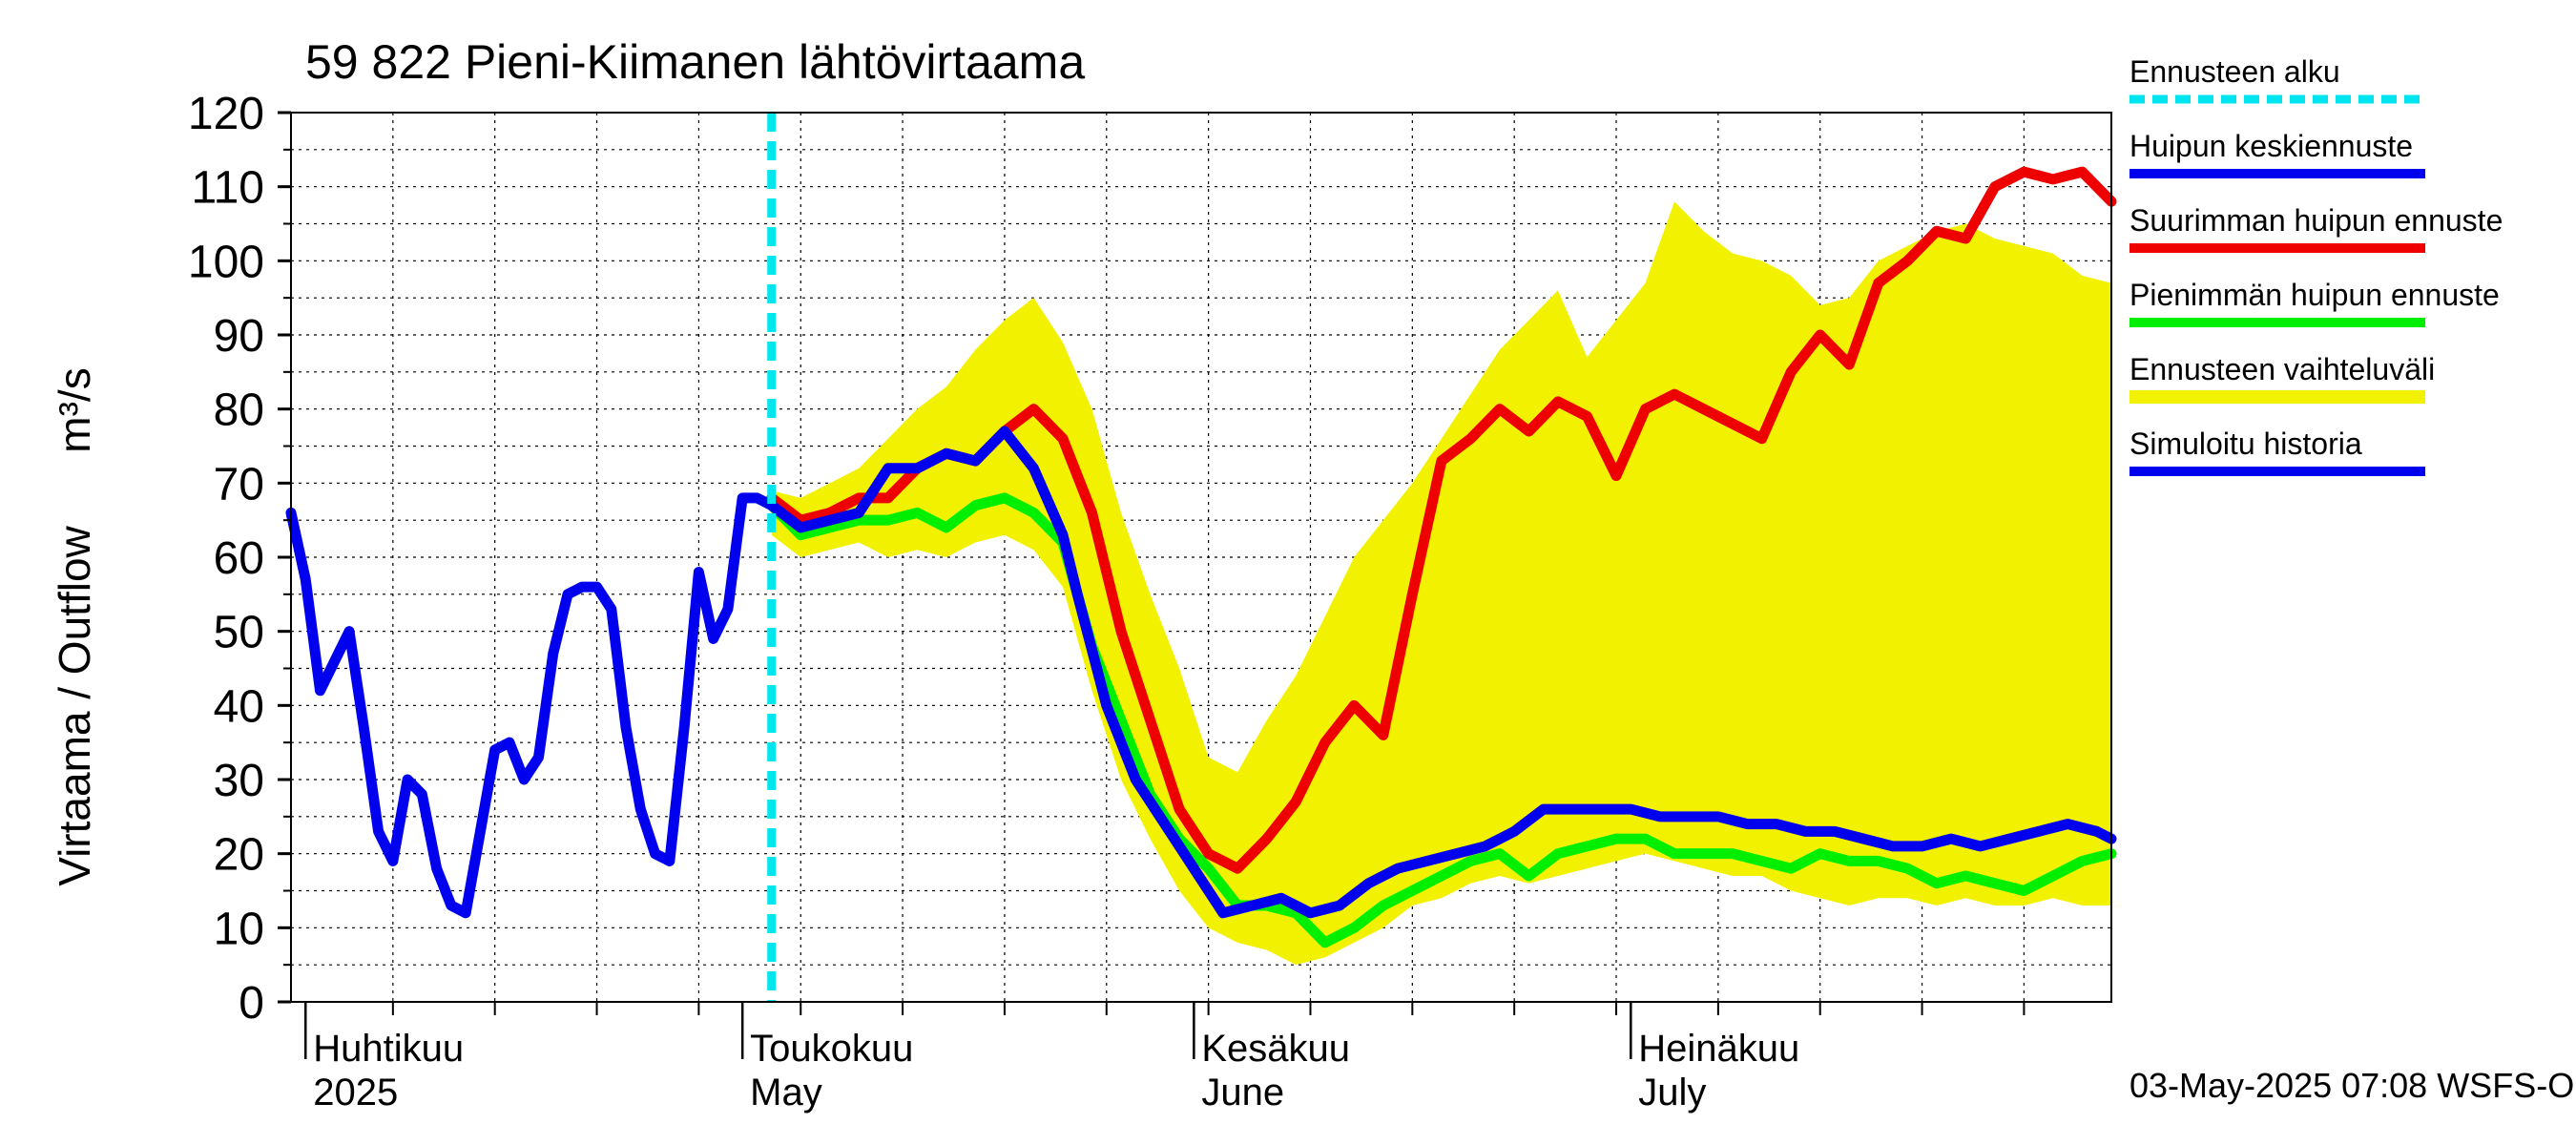  Describe the element at coordinates (239, 337) in the screenshot. I see `y-tick-label: 90` at that location.